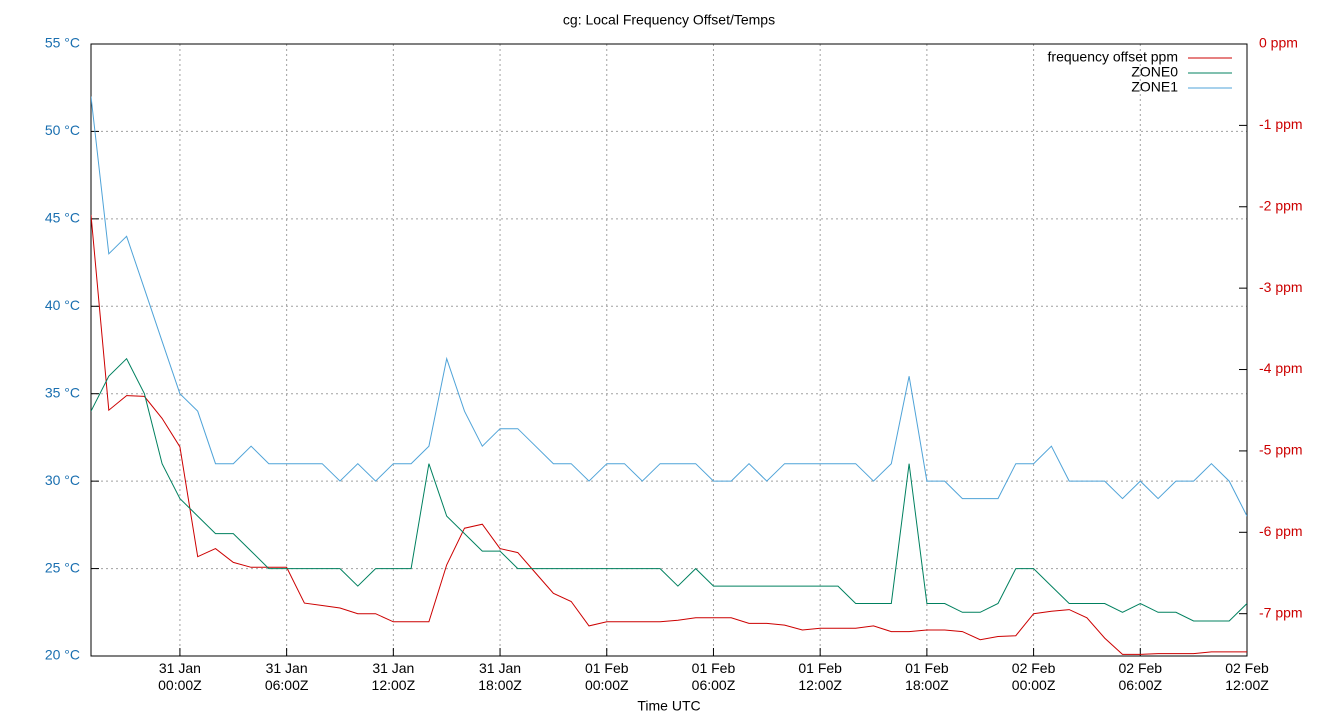 This screenshot has width=1340, height=720. What do you see at coordinates (1154, 72) in the screenshot?
I see `legend-label: ZONE0` at bounding box center [1154, 72].